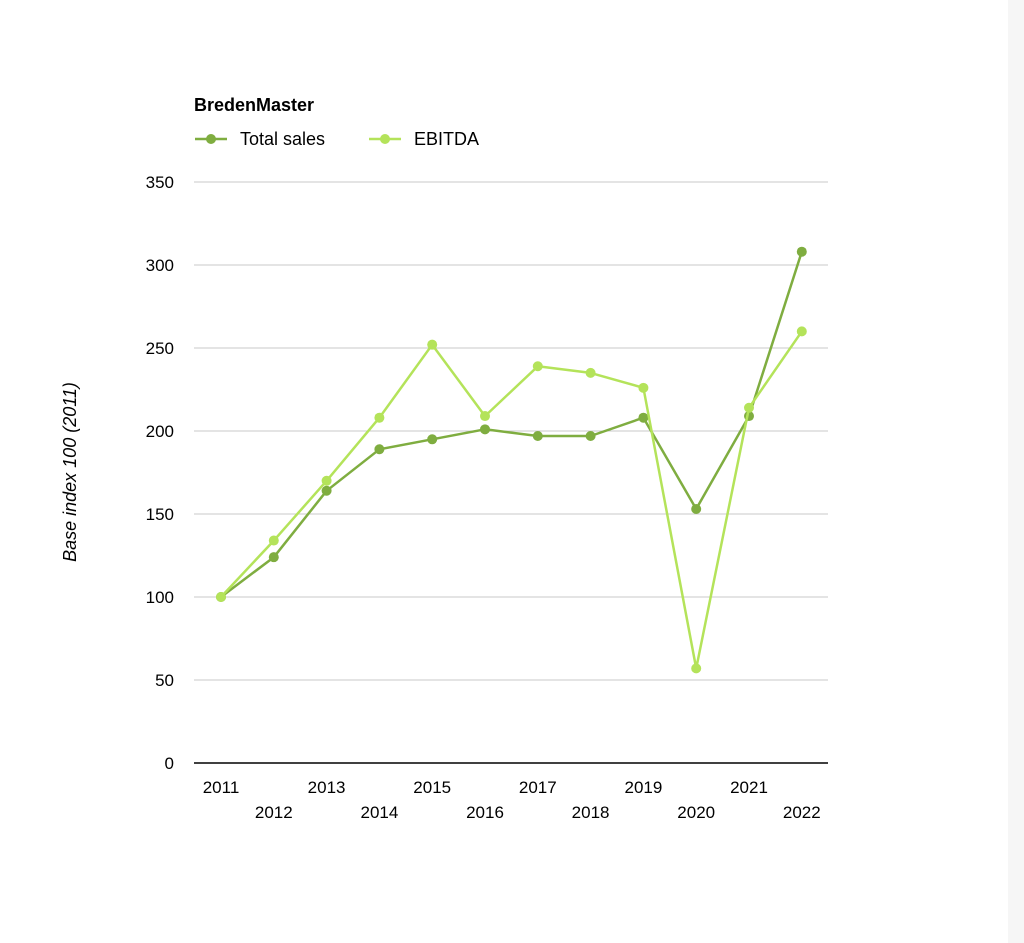 This screenshot has width=1024, height=943. I want to click on x-tick-label: 2013, so click(327, 787).